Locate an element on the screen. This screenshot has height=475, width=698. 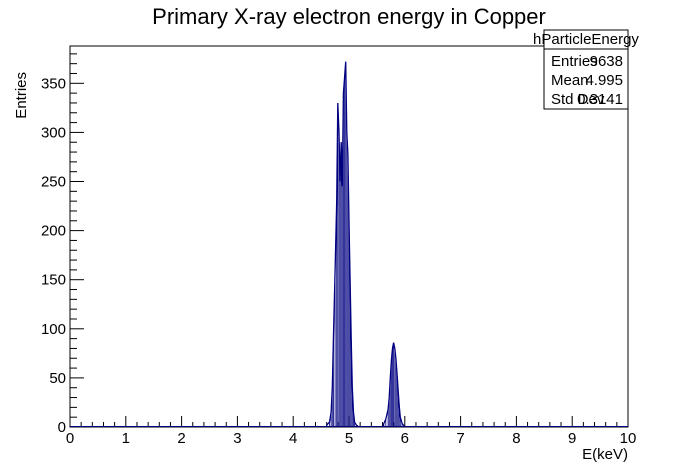
stats-stddev-value: 0.3141 is located at coordinates (600, 99).